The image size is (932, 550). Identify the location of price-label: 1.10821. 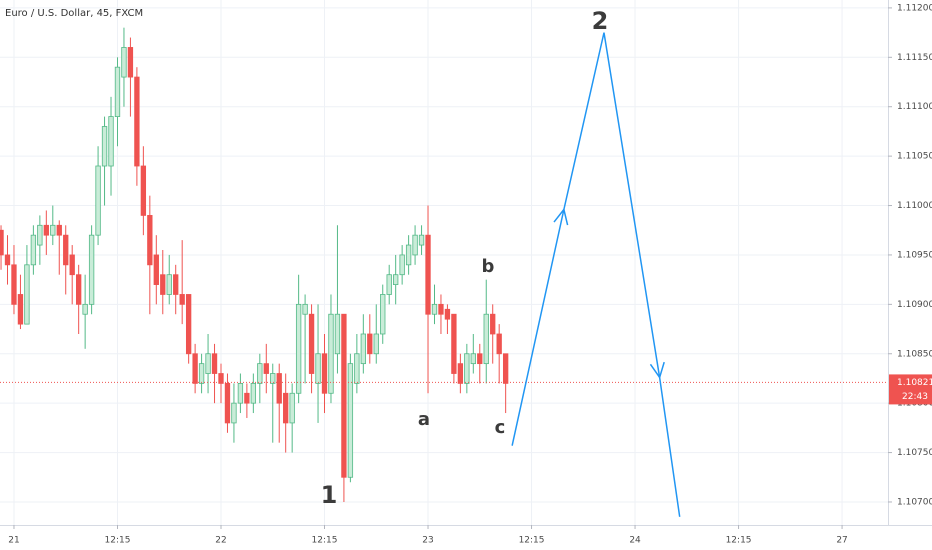
(914, 383).